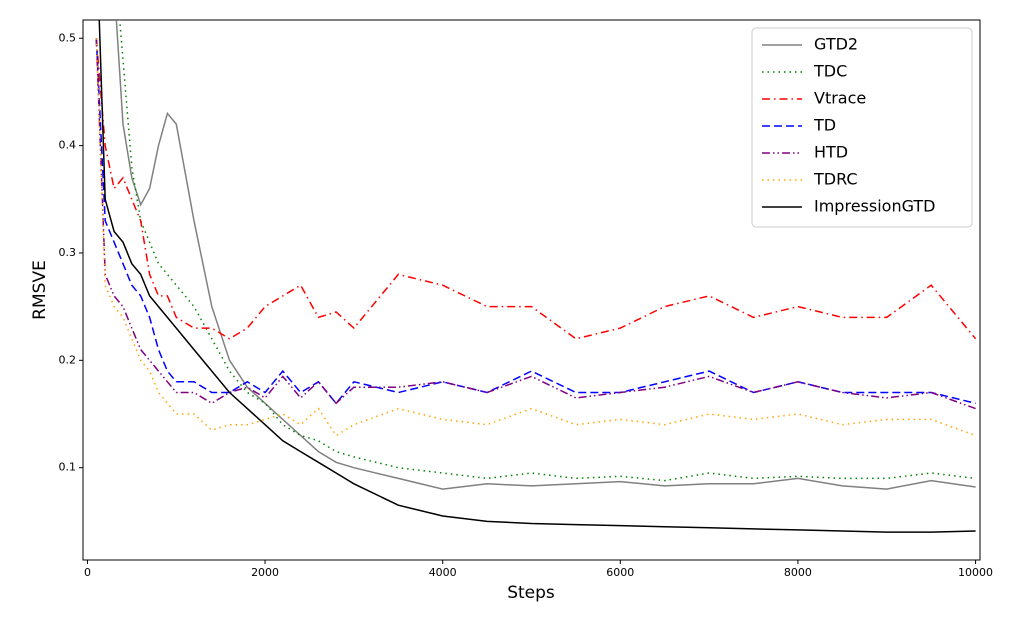  I want to click on y-tick-label: 0.1, so click(68, 467).